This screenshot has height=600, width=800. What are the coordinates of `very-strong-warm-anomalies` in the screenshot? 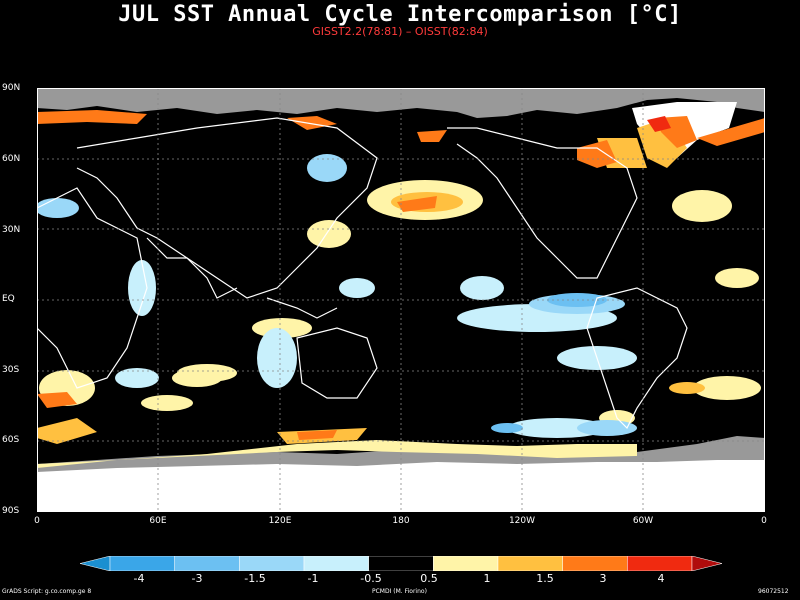 It's located at (659, 124).